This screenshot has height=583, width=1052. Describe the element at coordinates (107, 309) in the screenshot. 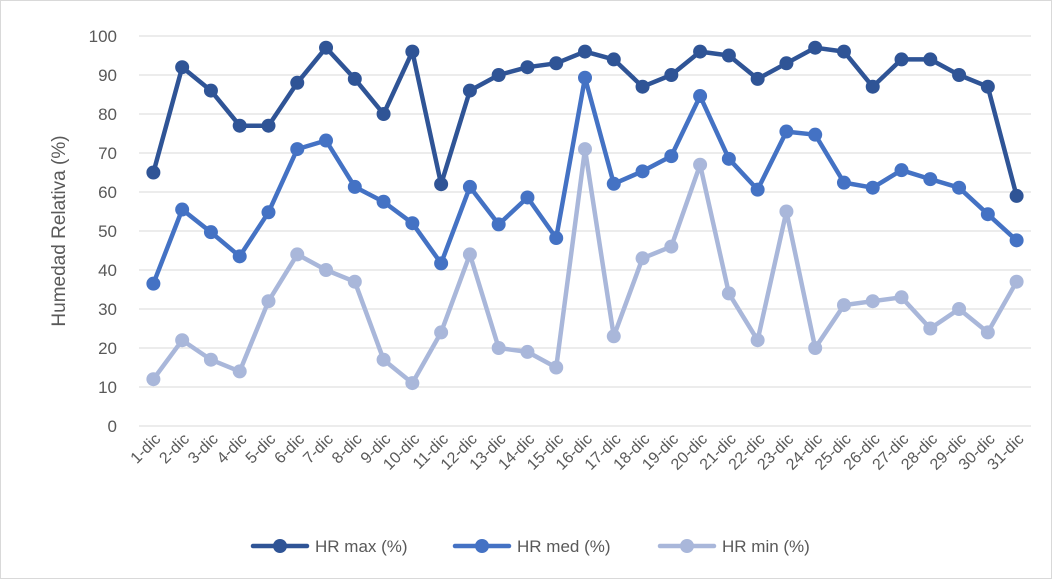

I see `y-tick-label: 30` at that location.